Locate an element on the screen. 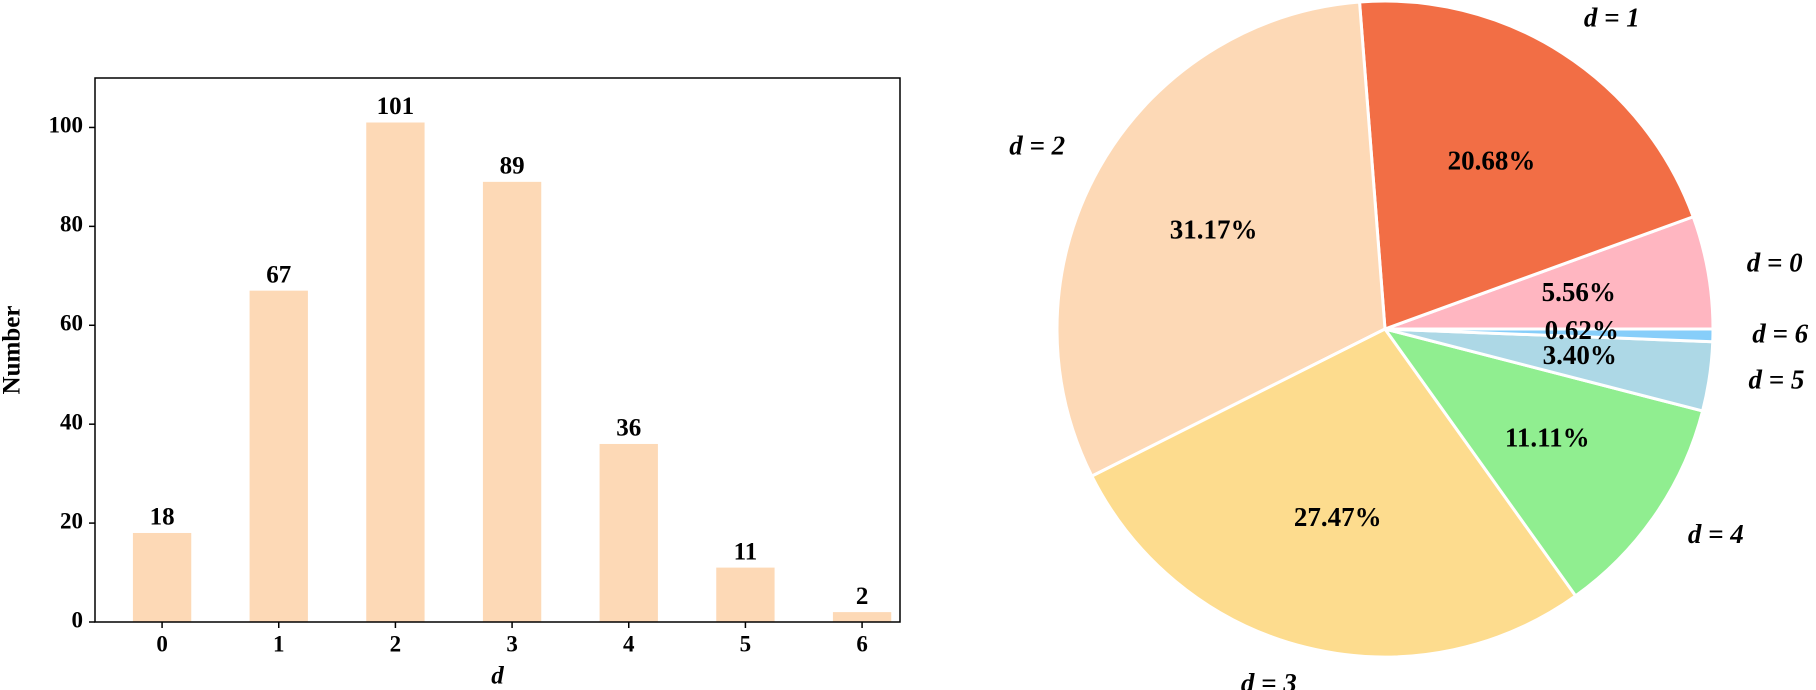 The width and height of the screenshot is (1816, 690). slice-value-label: 27.47% is located at coordinates (1338, 517).